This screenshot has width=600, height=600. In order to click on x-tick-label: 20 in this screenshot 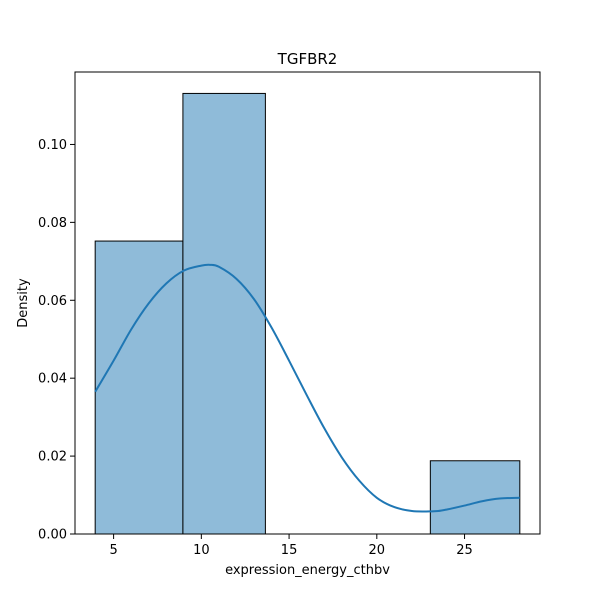, I will do `click(377, 550)`.